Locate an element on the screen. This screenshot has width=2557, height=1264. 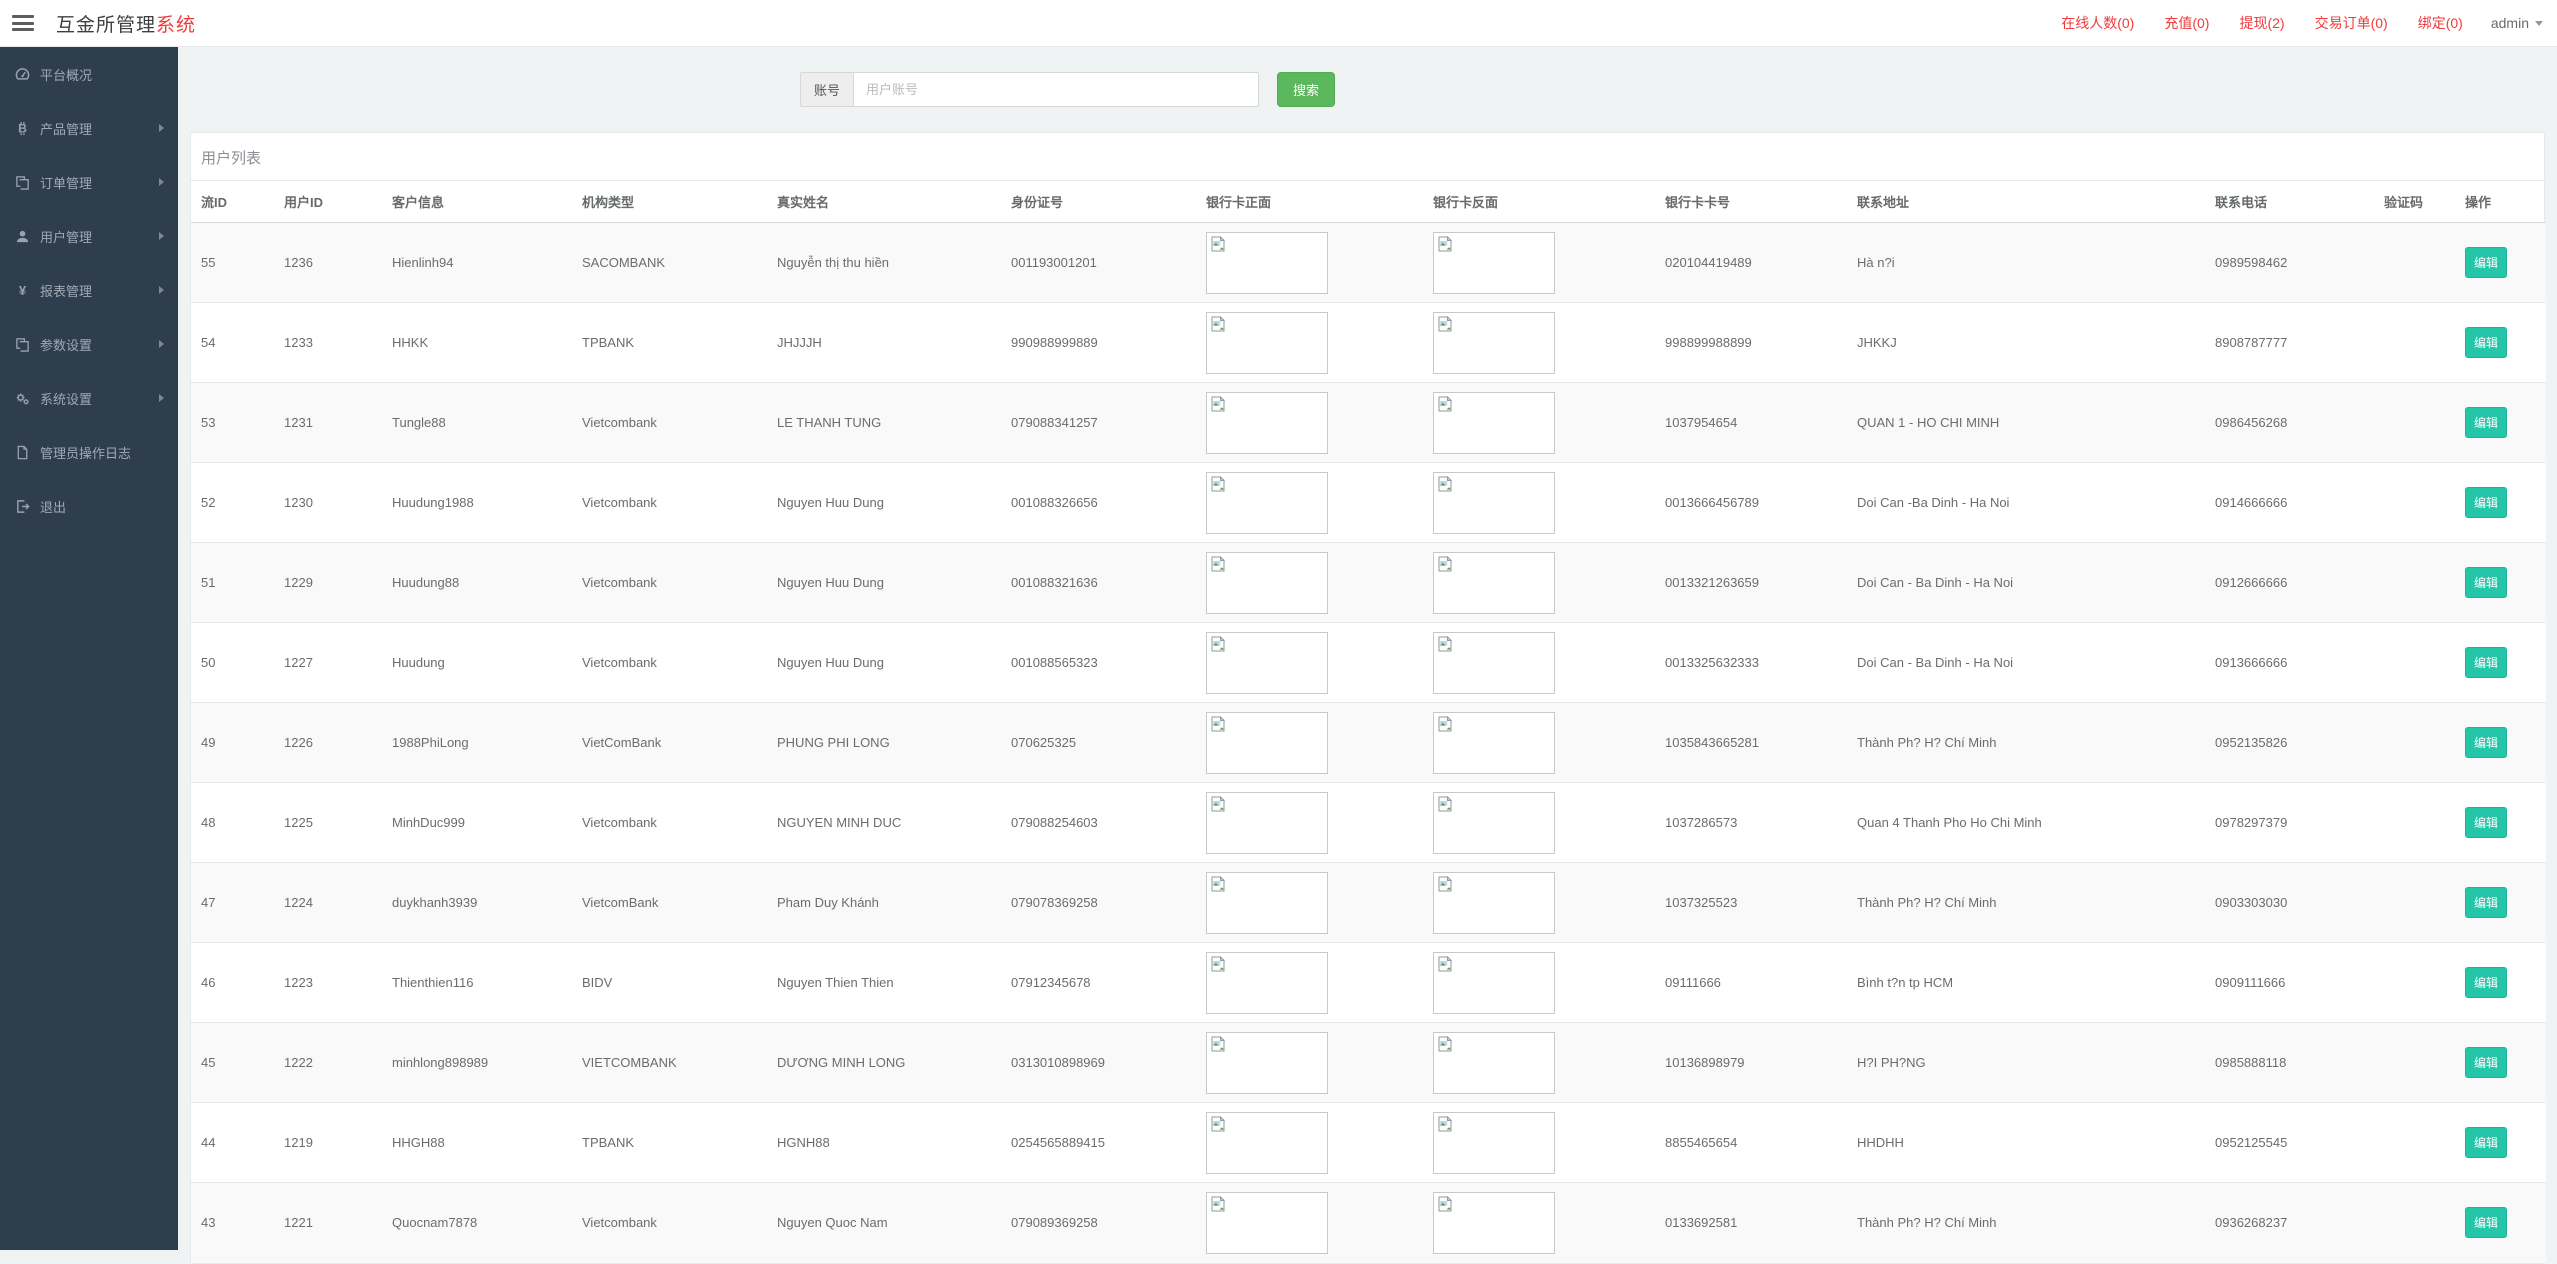
cell-contact-address: Doi Can -Ba Dinh - Ha Noi is located at coordinates (2026, 502).